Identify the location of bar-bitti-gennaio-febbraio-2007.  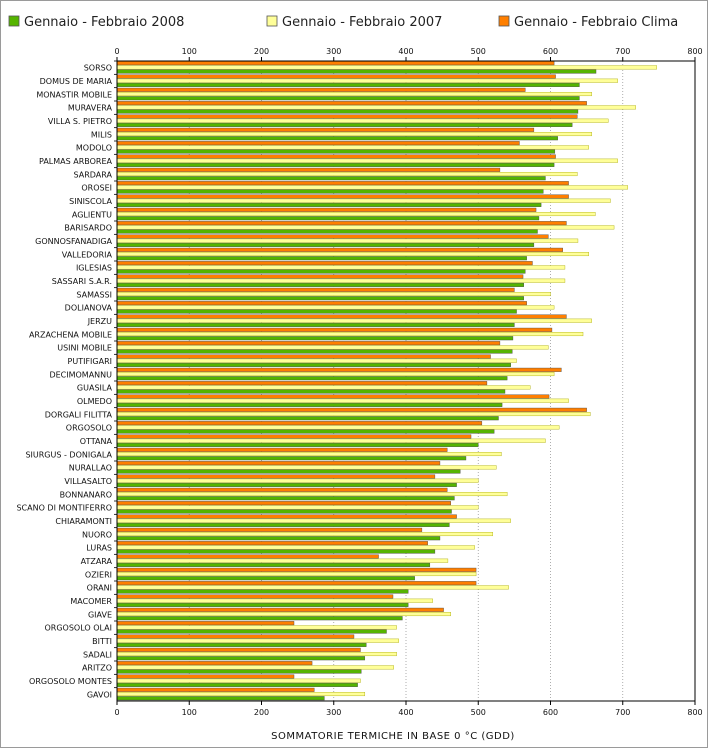
(257, 640).